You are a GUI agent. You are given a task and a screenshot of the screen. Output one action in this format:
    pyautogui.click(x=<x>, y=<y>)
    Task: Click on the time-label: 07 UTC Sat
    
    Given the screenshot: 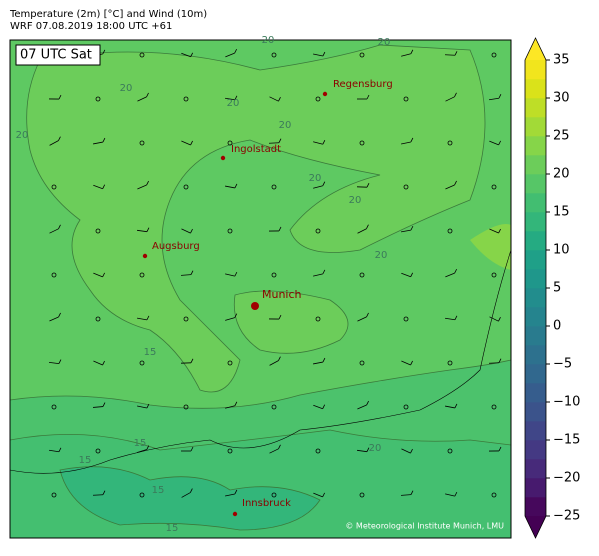 What is the action you would take?
    pyautogui.click(x=56, y=55)
    